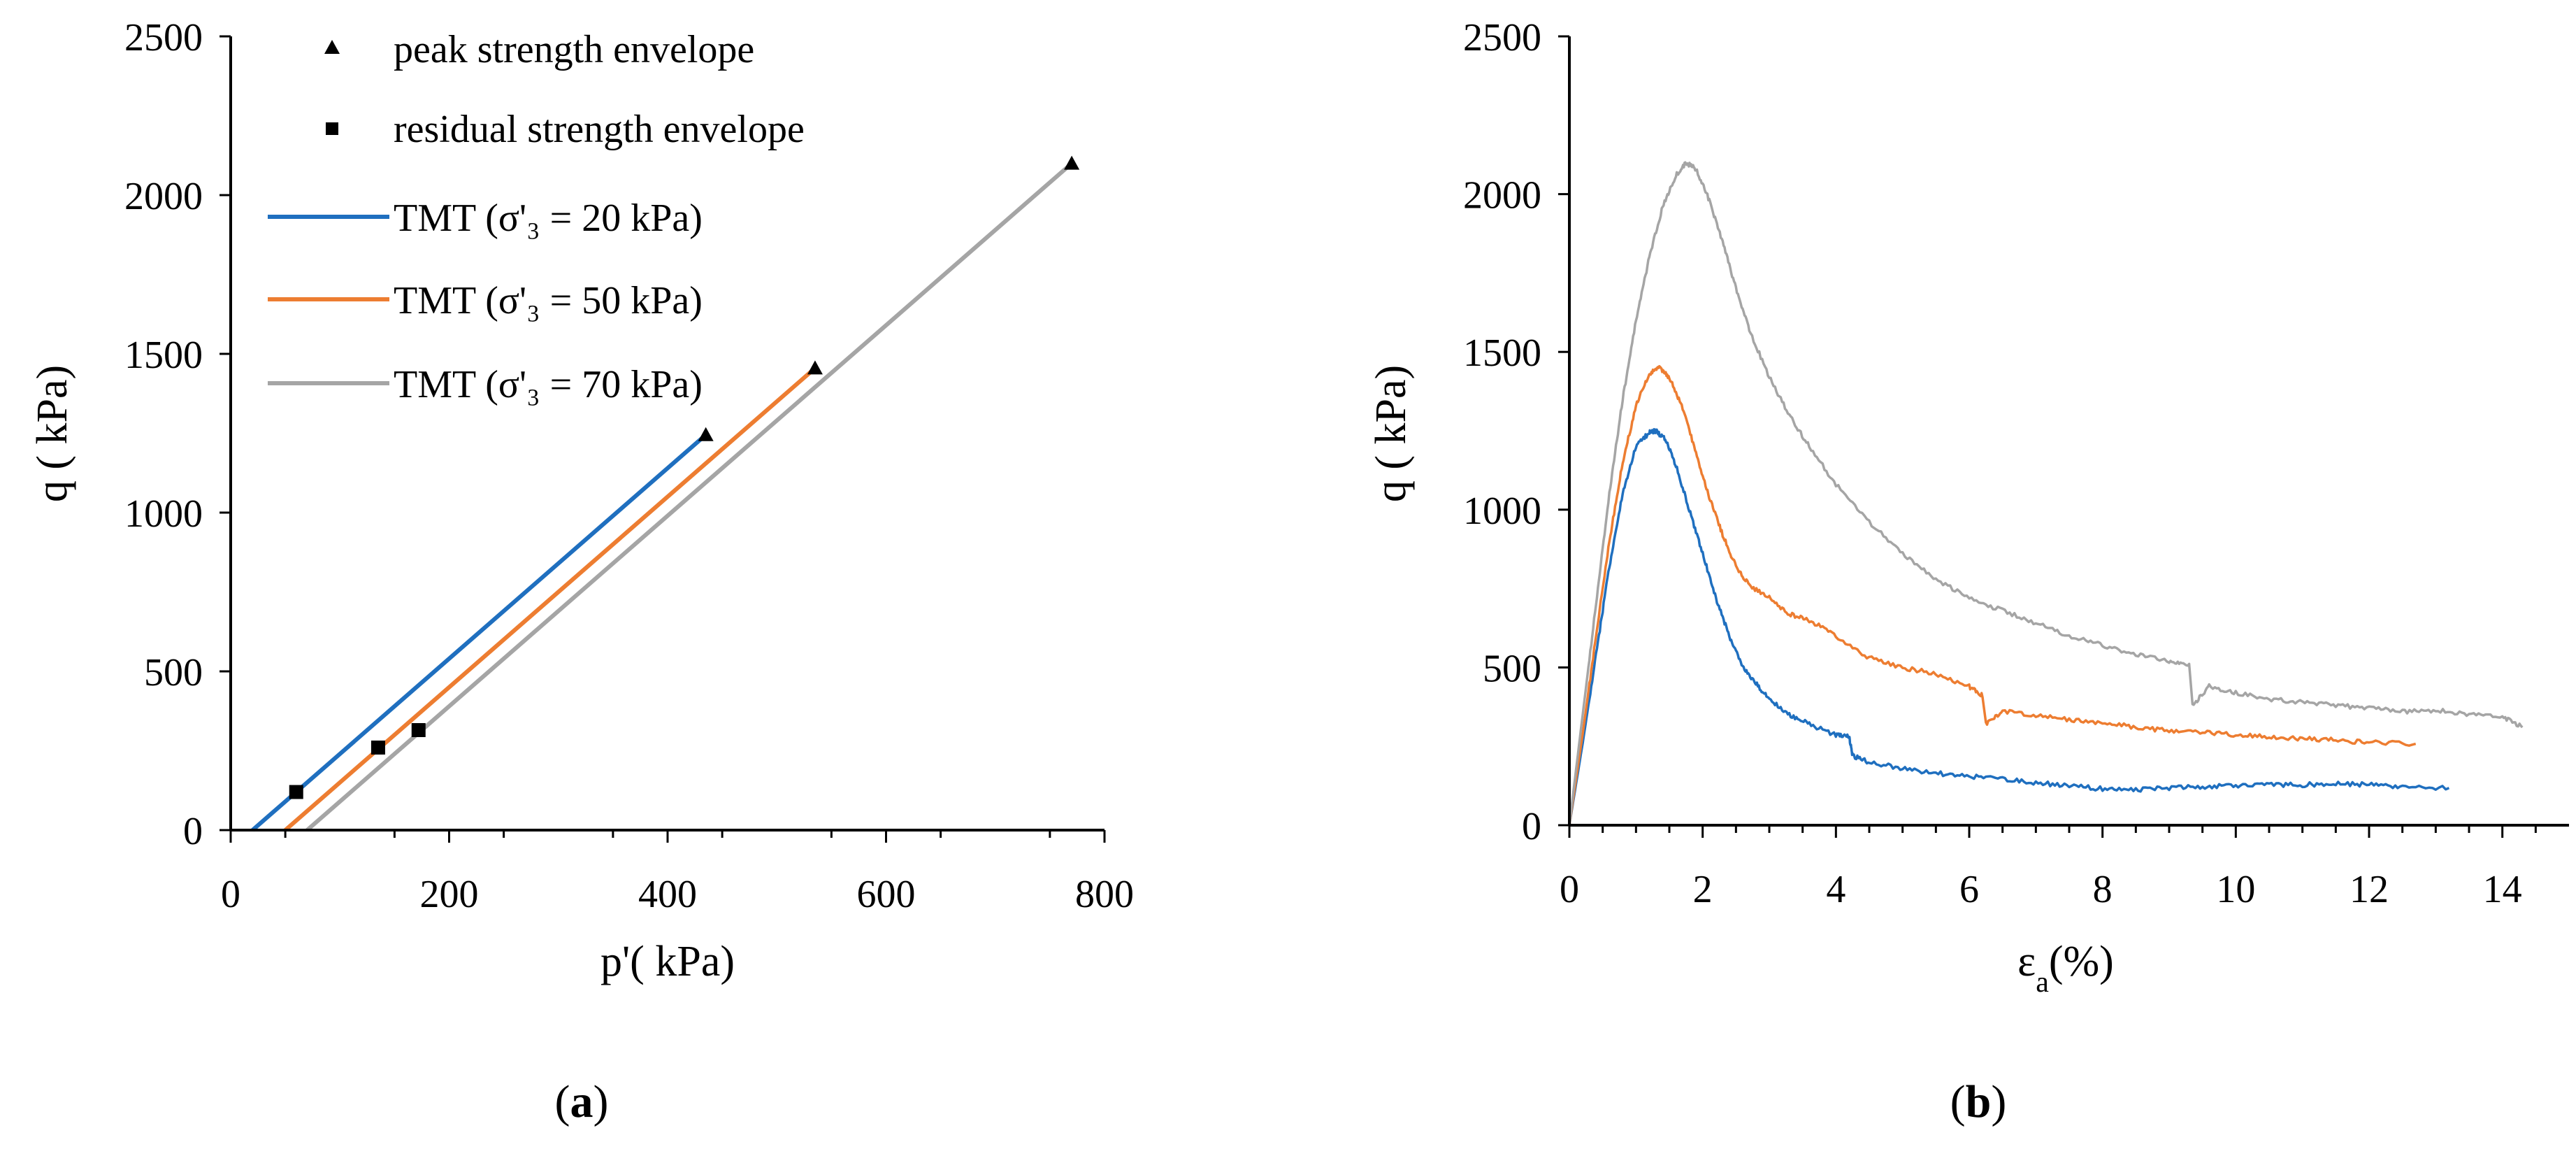  Describe the element at coordinates (163, 196) in the screenshot. I see `chart-a-y-tick-label: 2000` at that location.